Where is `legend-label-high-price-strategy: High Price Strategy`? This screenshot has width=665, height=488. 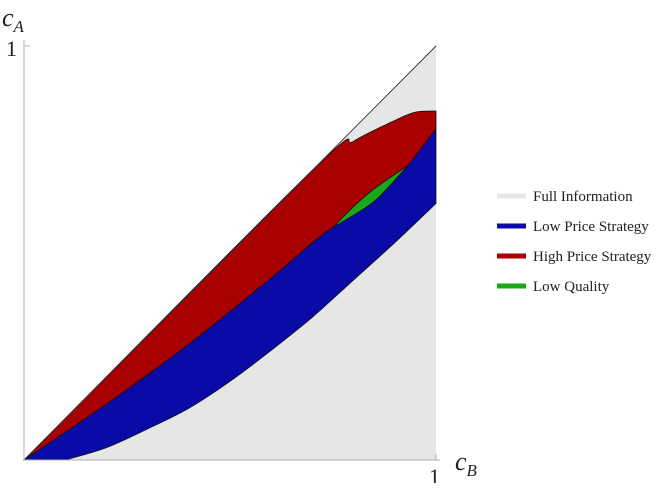 legend-label-high-price-strategy: High Price Strategy is located at coordinates (592, 257).